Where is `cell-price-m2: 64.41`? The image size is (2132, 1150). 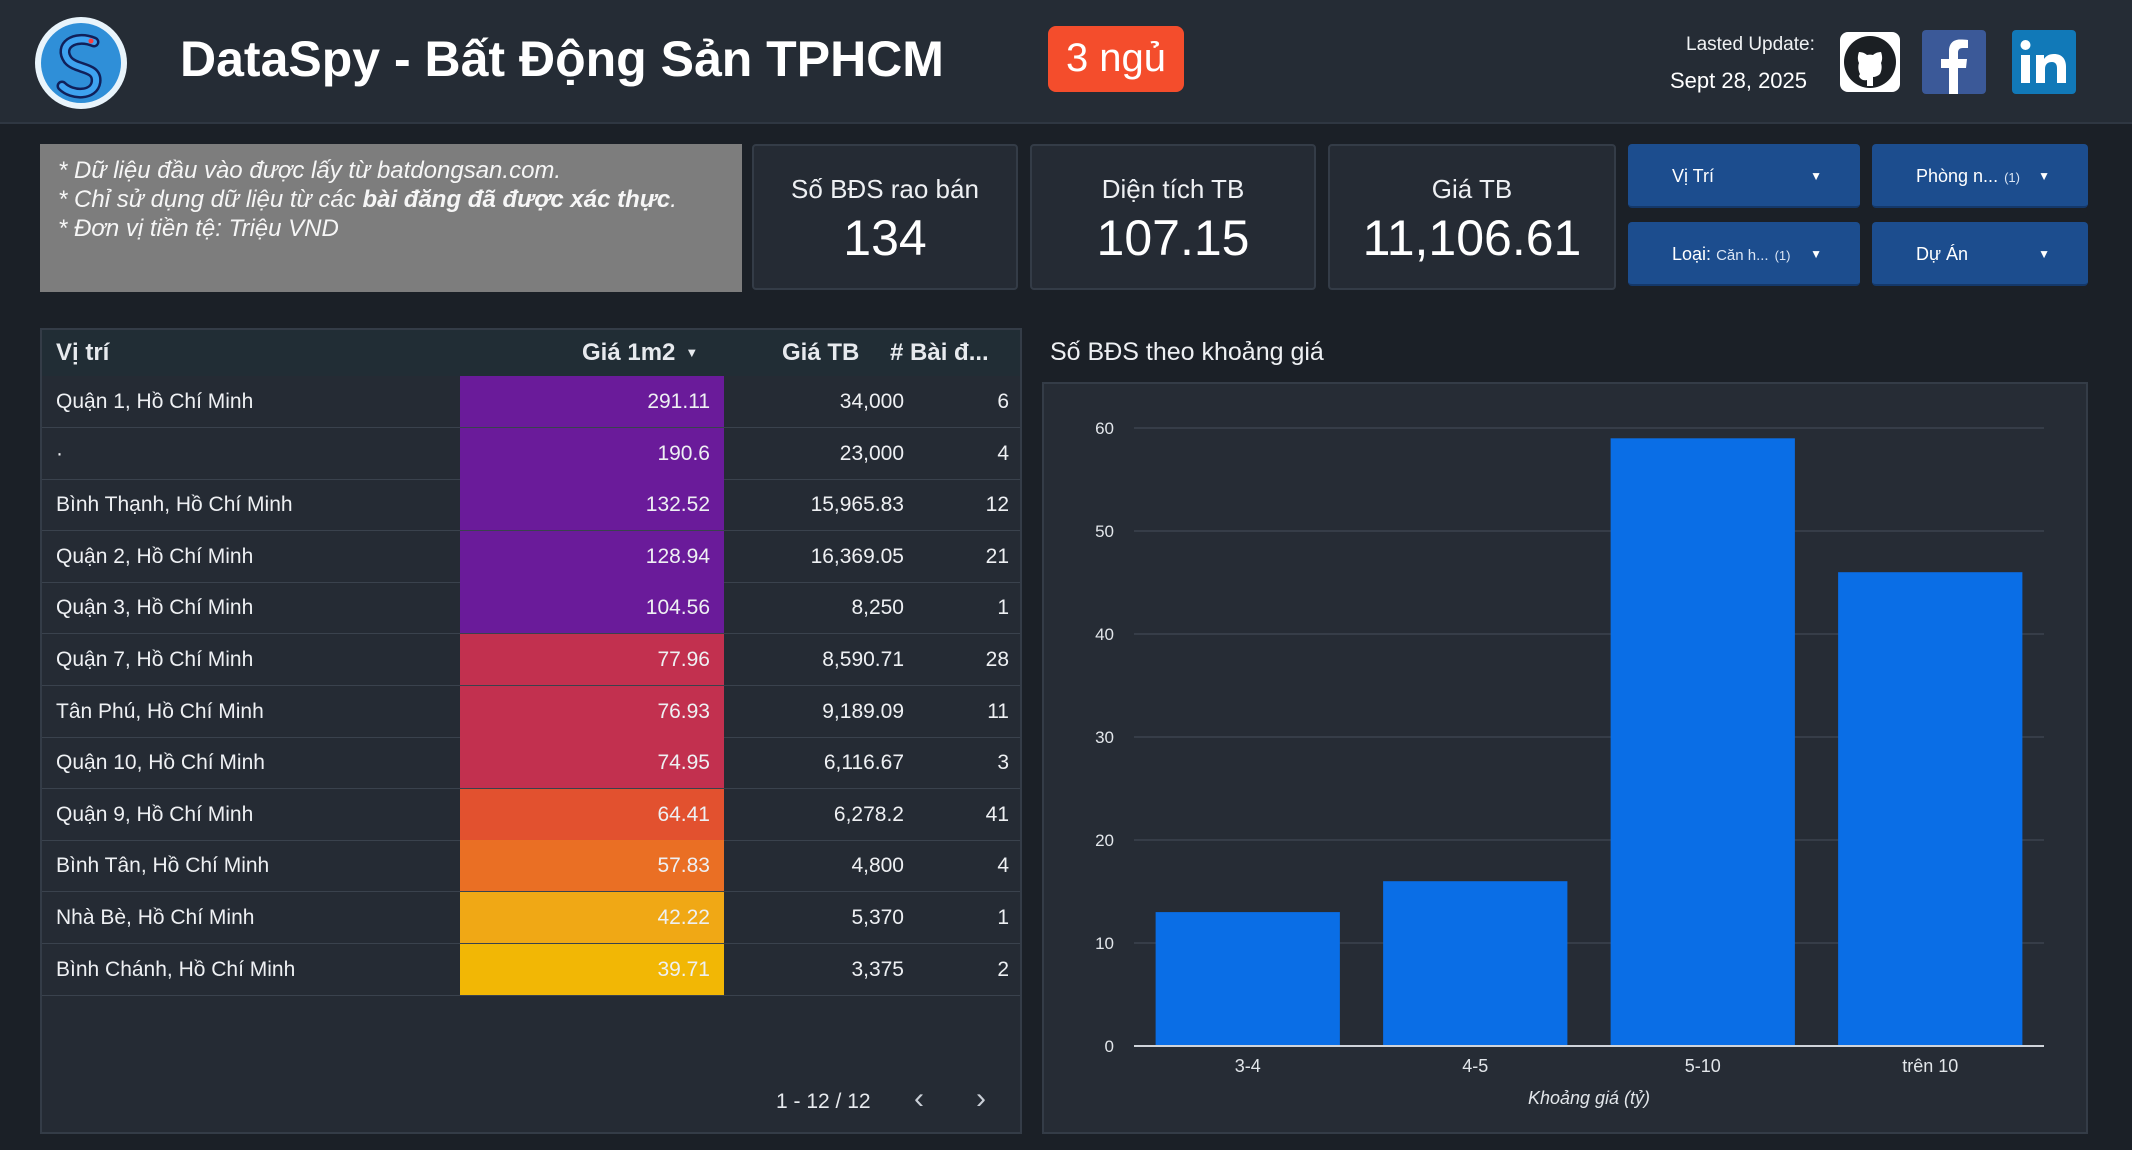 cell-price-m2: 64.41 is located at coordinates (592, 814).